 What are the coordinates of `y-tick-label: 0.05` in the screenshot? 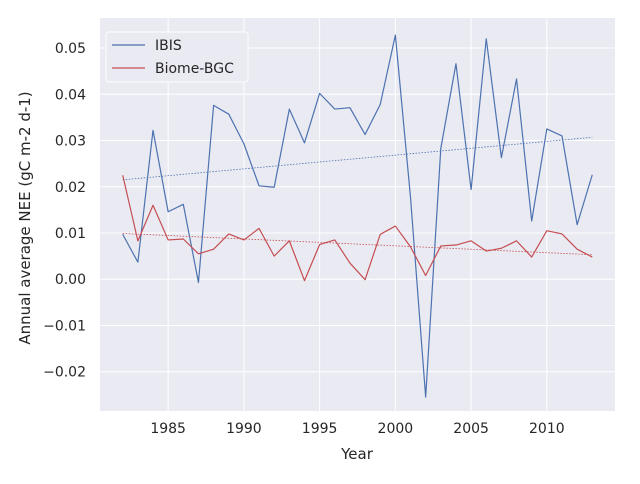 It's located at (70, 49).